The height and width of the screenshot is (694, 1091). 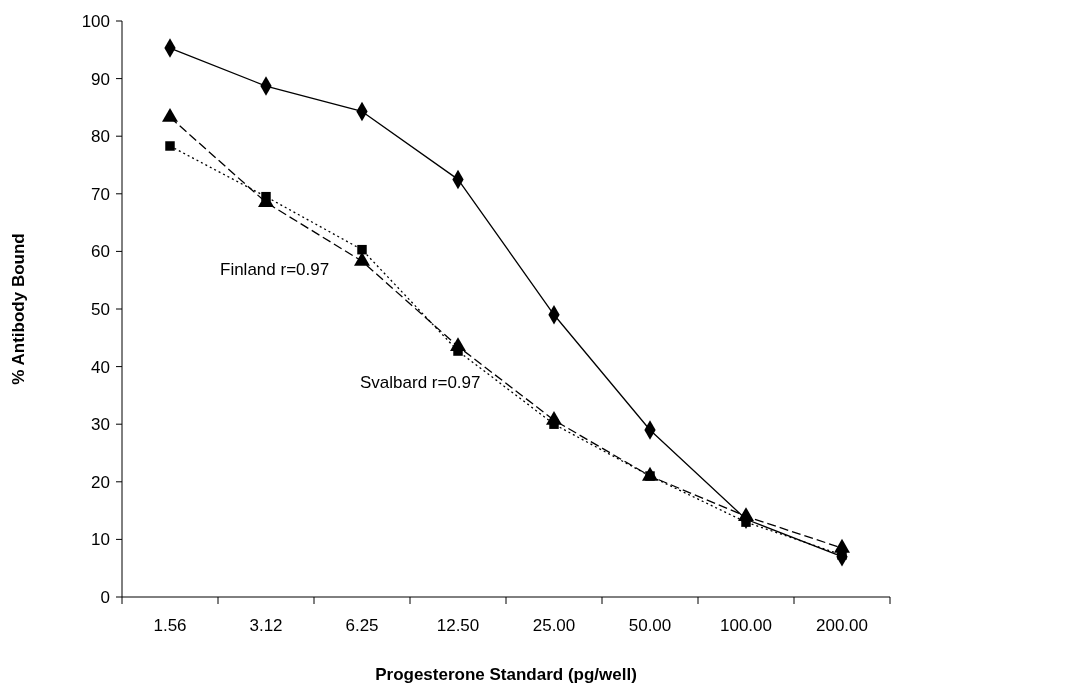 What do you see at coordinates (18, 309) in the screenshot?
I see `y-axis-title: % Antibody Bound` at bounding box center [18, 309].